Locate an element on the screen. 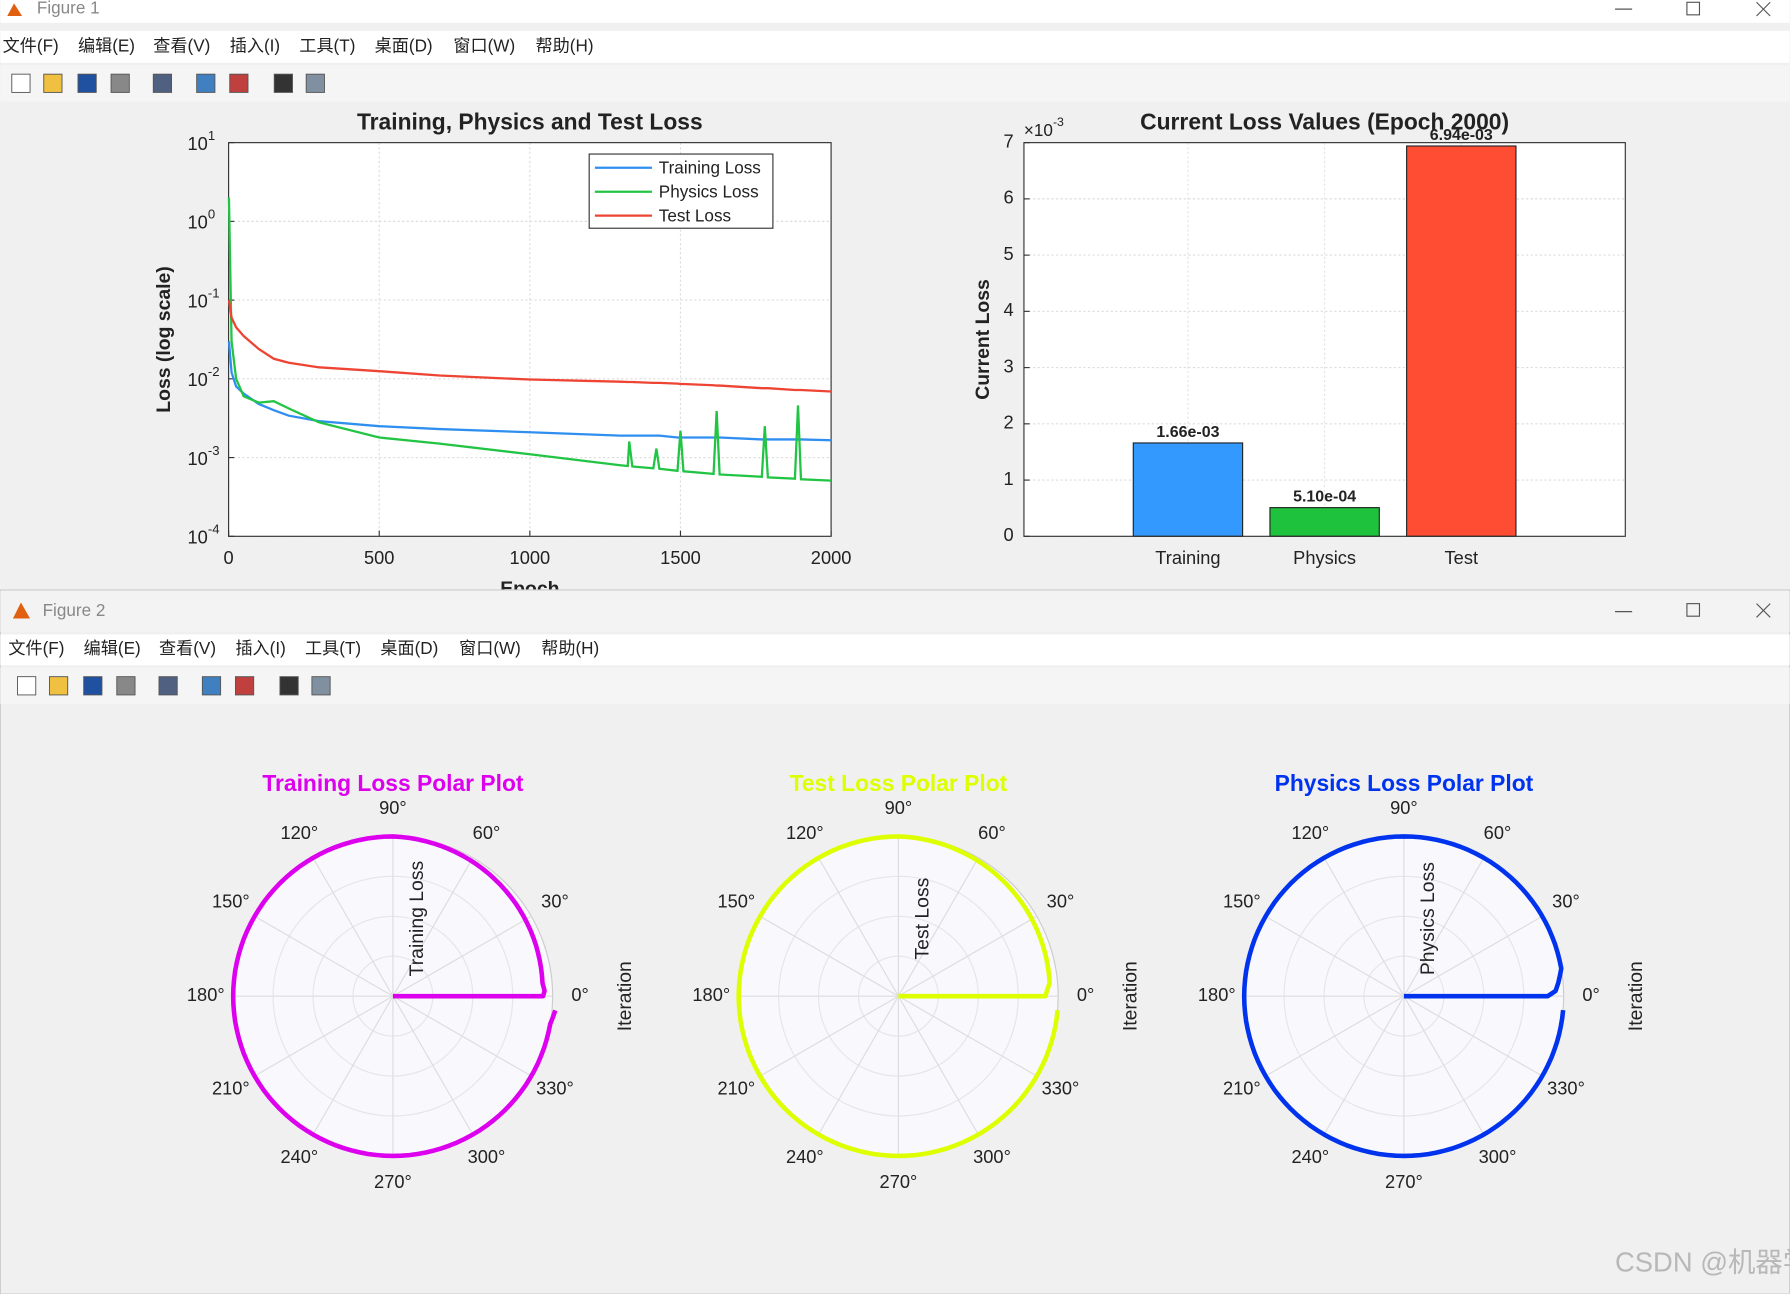  y-tick-label: 6 is located at coordinates (1009, 197).